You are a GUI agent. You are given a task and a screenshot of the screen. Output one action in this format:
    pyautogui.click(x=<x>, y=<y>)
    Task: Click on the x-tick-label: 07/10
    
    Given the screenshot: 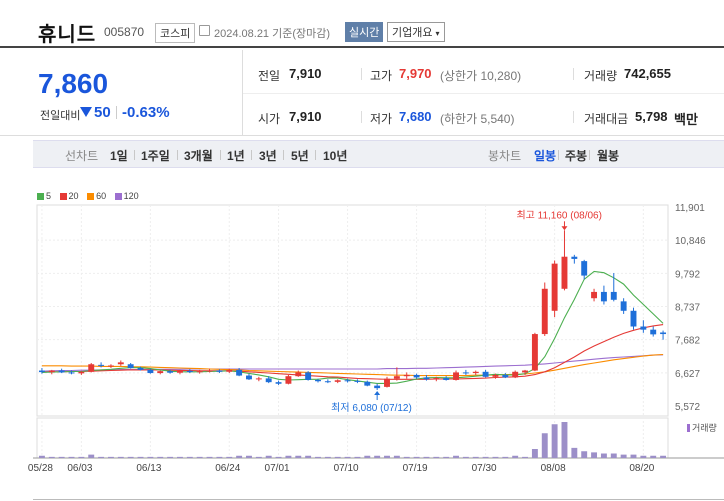 What is the action you would take?
    pyautogui.click(x=346, y=468)
    